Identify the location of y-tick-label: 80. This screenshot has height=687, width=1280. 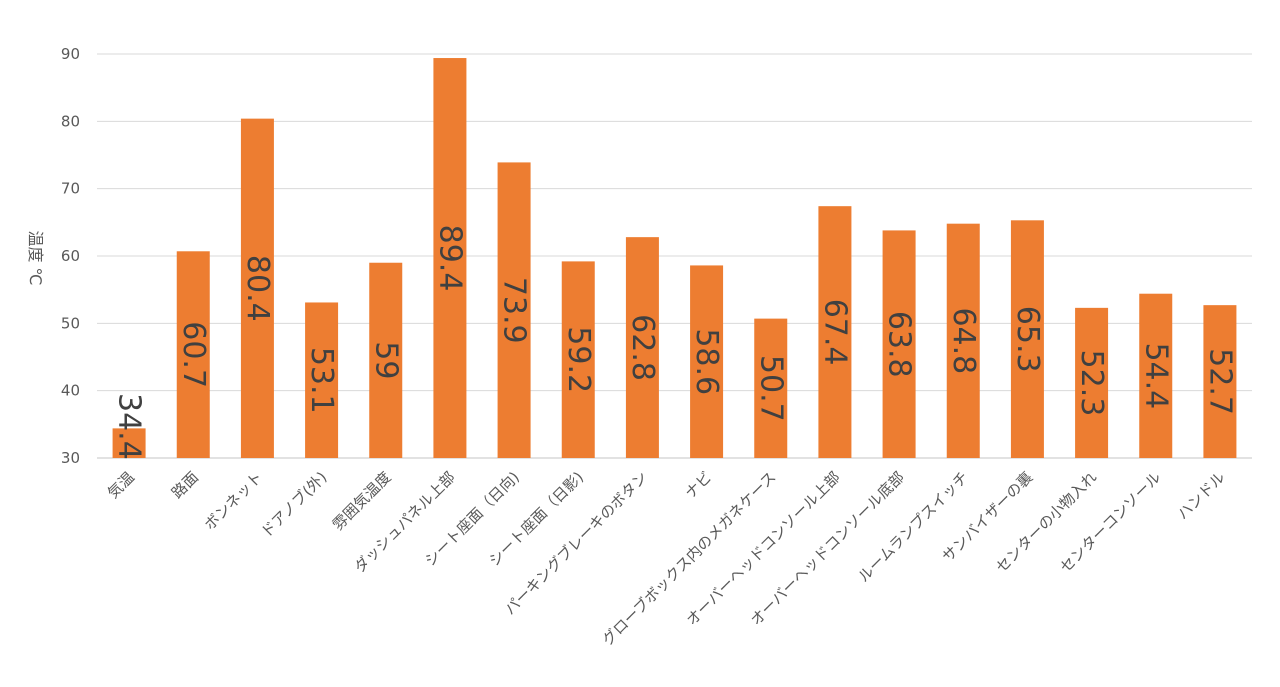
(70, 121).